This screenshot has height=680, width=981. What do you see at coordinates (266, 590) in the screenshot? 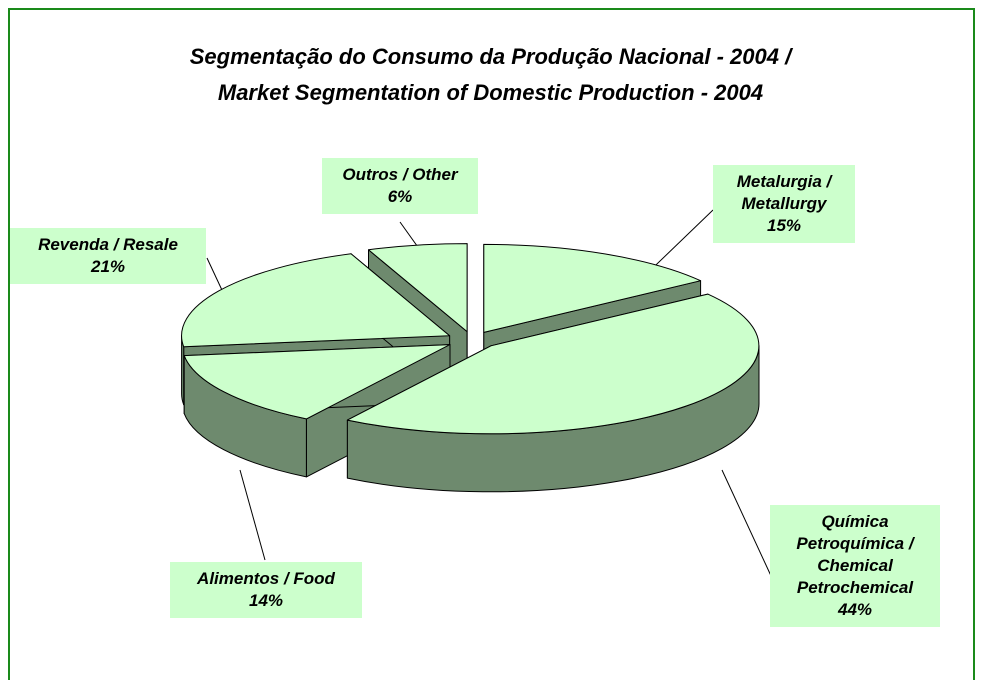
I see `slice-label: Alimentos / Food 14%` at bounding box center [266, 590].